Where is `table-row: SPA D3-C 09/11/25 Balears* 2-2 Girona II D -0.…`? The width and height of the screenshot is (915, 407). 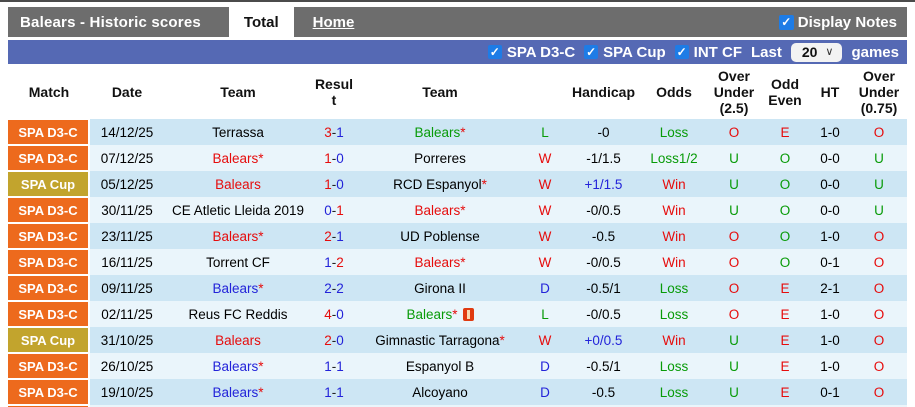 table-row: SPA D3-C 09/11/25 Balears* 2-2 Girona II D -0.… is located at coordinates (457, 288).